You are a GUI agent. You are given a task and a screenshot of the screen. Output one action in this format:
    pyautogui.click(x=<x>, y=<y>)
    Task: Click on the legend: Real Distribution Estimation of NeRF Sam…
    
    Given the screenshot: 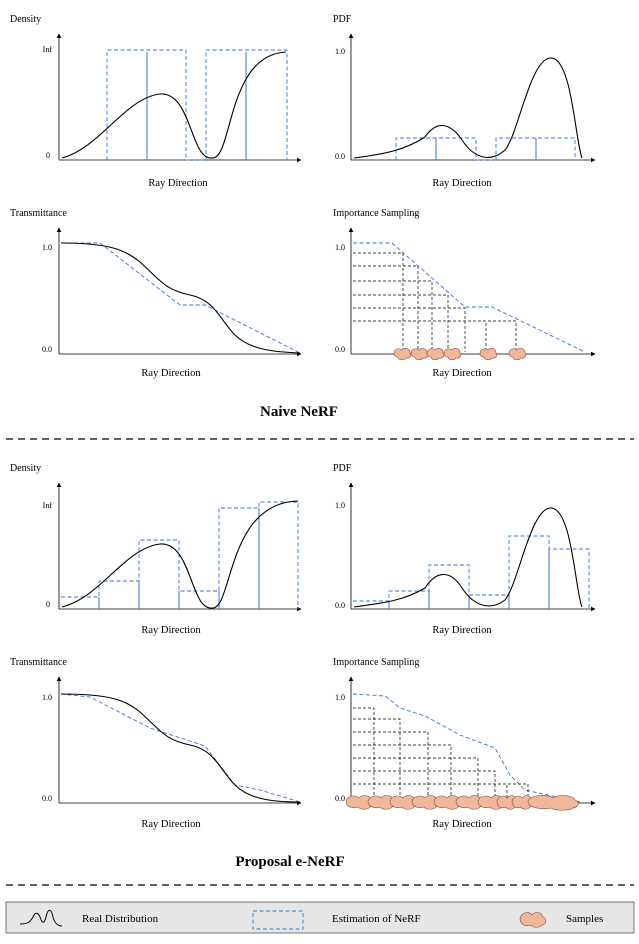 What is the action you would take?
    pyautogui.click(x=320, y=917)
    